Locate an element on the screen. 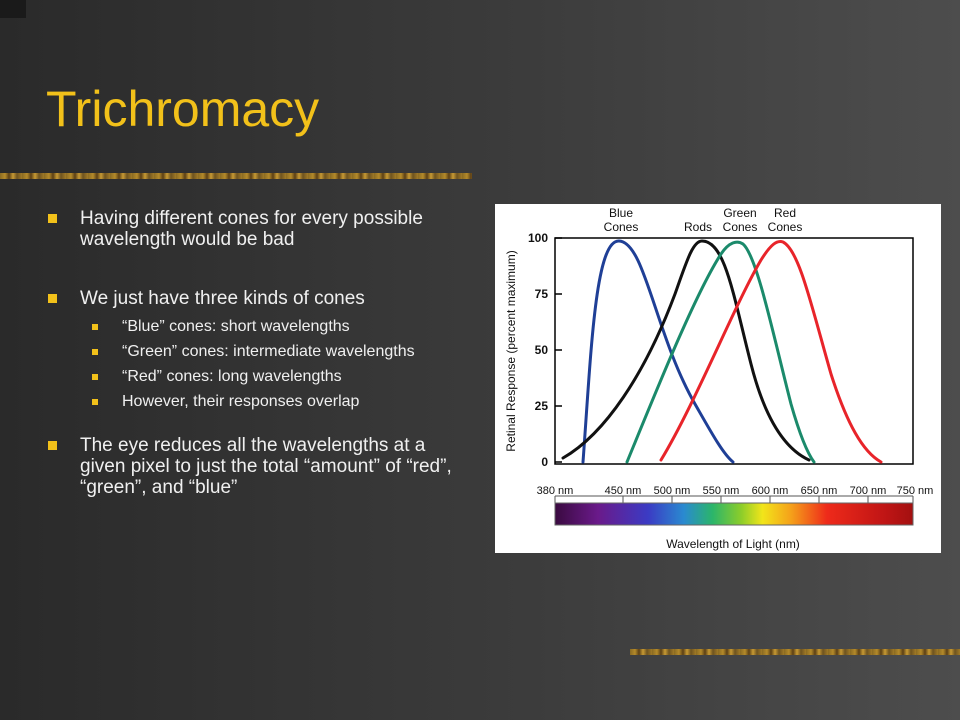 The width and height of the screenshot is (960, 720). x-axis-ticks is located at coordinates (734, 499).